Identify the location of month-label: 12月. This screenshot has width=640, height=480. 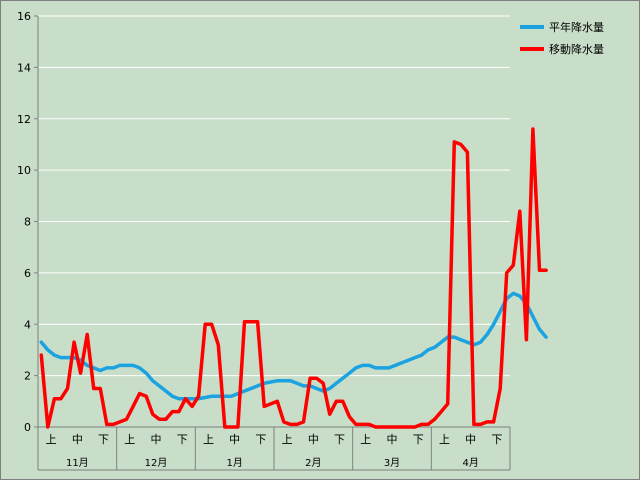
(156, 463).